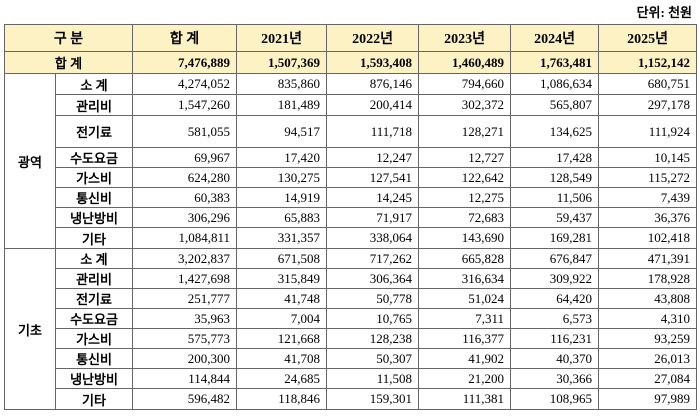  I want to click on header-cell: 합 계, so click(185, 38).